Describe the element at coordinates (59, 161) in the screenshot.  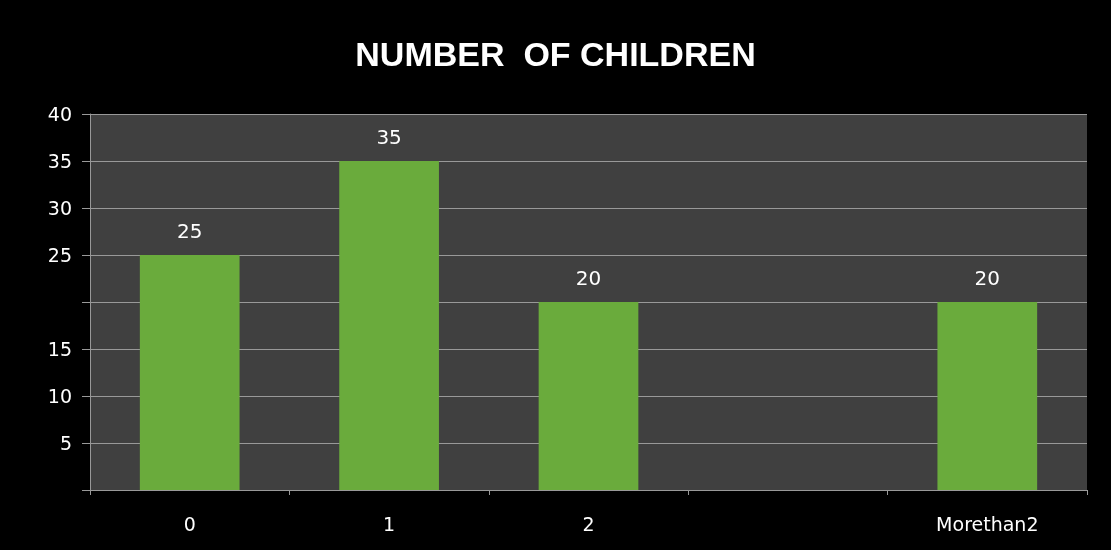
I see `y-tick-label: 35` at that location.